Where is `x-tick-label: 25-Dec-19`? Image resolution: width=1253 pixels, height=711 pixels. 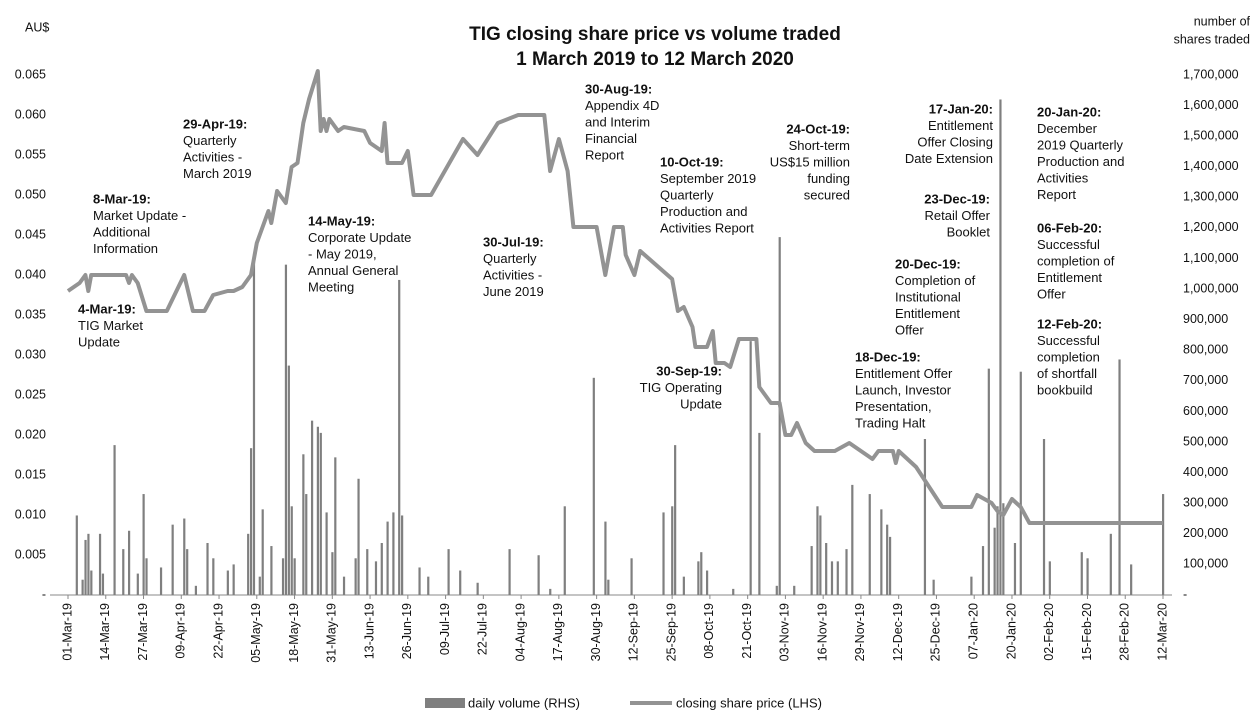
x-tick-label: 25-Dec-19 is located at coordinates (936, 632).